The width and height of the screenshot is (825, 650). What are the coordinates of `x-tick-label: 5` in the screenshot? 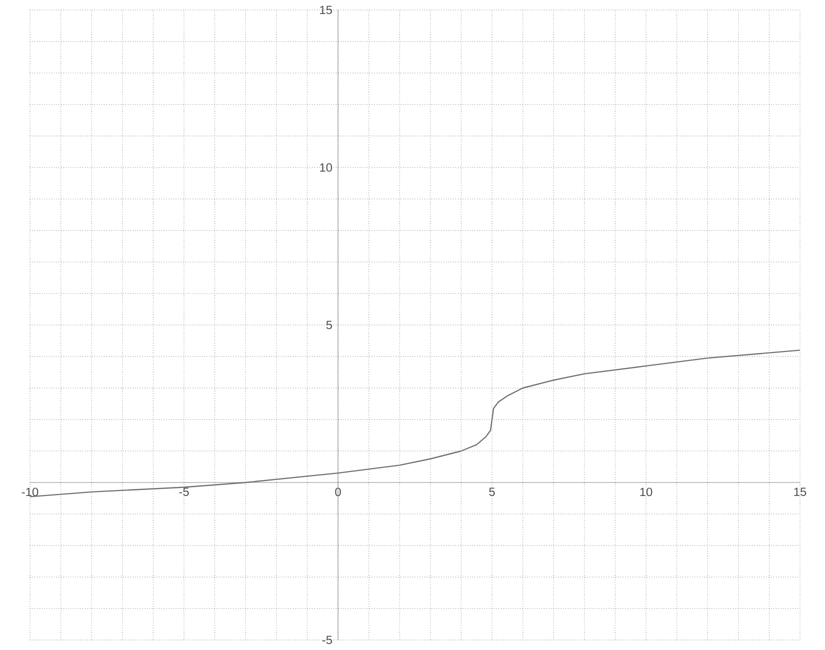 It's located at (492, 492).